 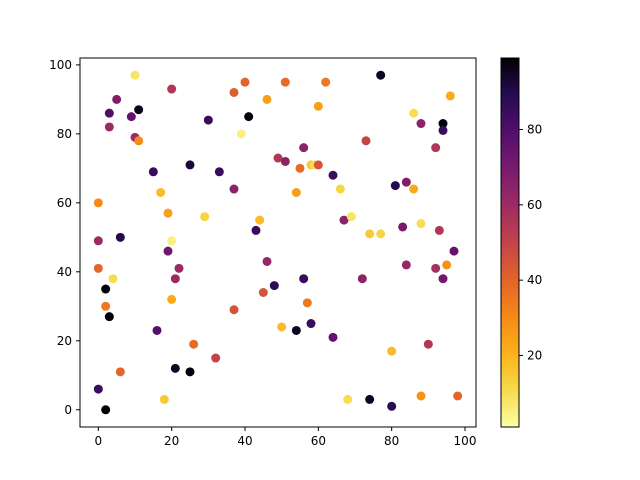 What do you see at coordinates (318, 441) in the screenshot?
I see `x-tick-label: 60` at bounding box center [318, 441].